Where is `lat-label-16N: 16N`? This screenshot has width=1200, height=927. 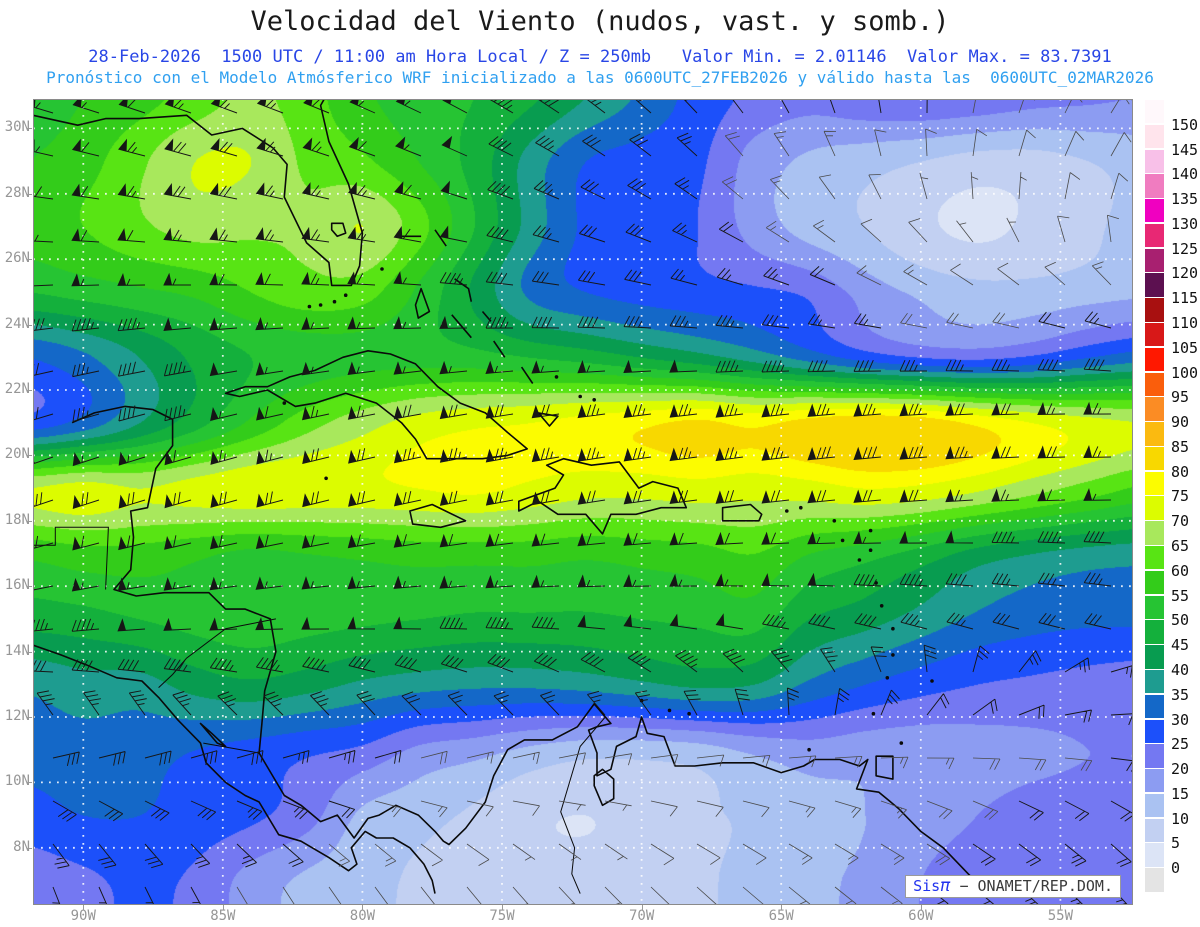 lat-label-16N: 16N is located at coordinates (17, 585).